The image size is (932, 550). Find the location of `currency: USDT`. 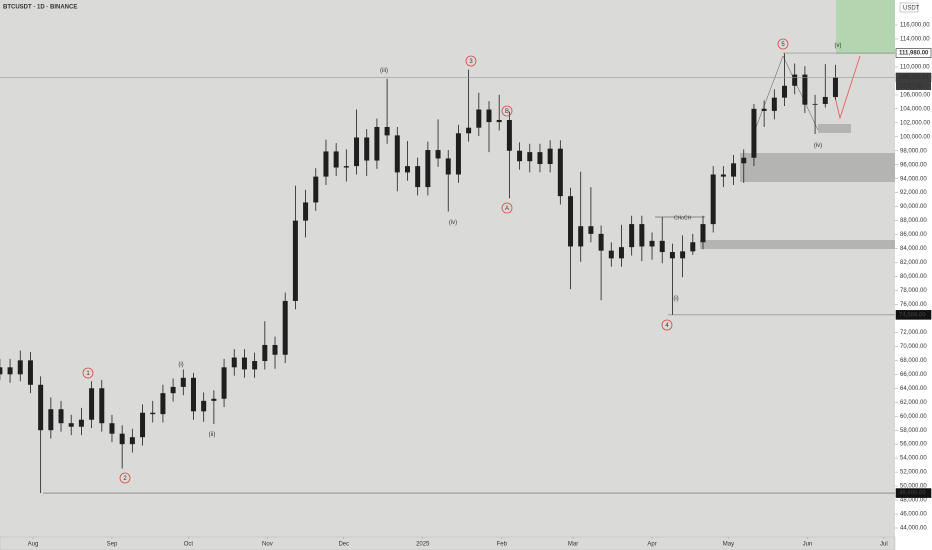

currency: USDT is located at coordinates (911, 9).